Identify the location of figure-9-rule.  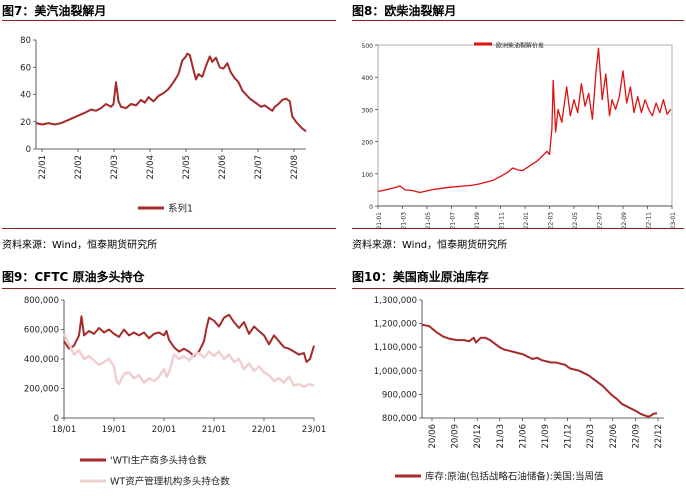
(169, 288).